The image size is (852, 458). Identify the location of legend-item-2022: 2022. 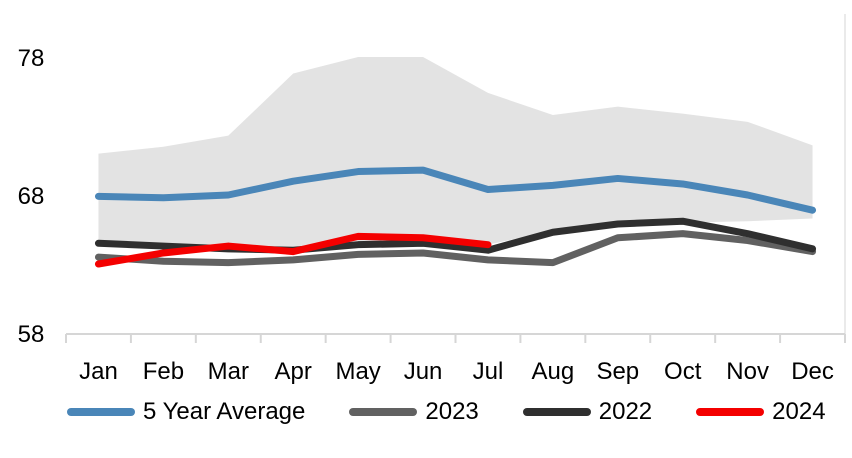
(587, 411).